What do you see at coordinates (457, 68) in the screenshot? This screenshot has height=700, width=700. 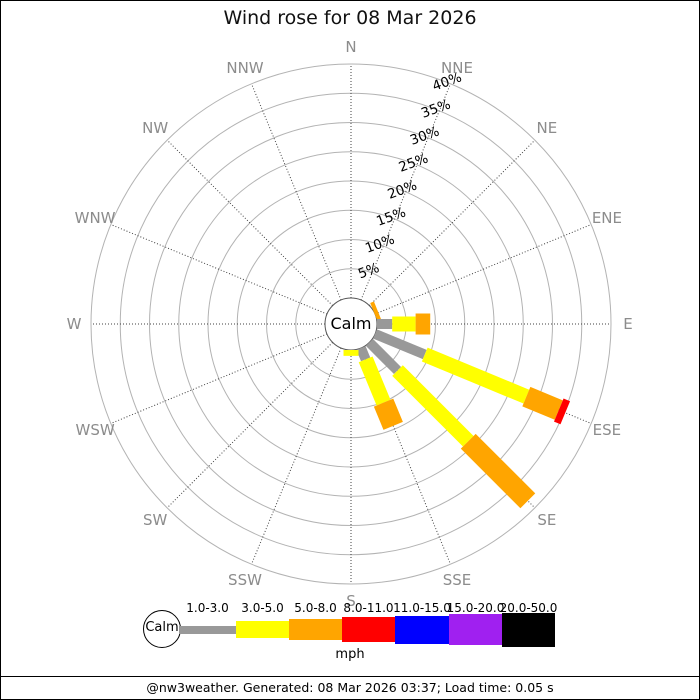 I see `compass-label-NNE: NNE` at bounding box center [457, 68].